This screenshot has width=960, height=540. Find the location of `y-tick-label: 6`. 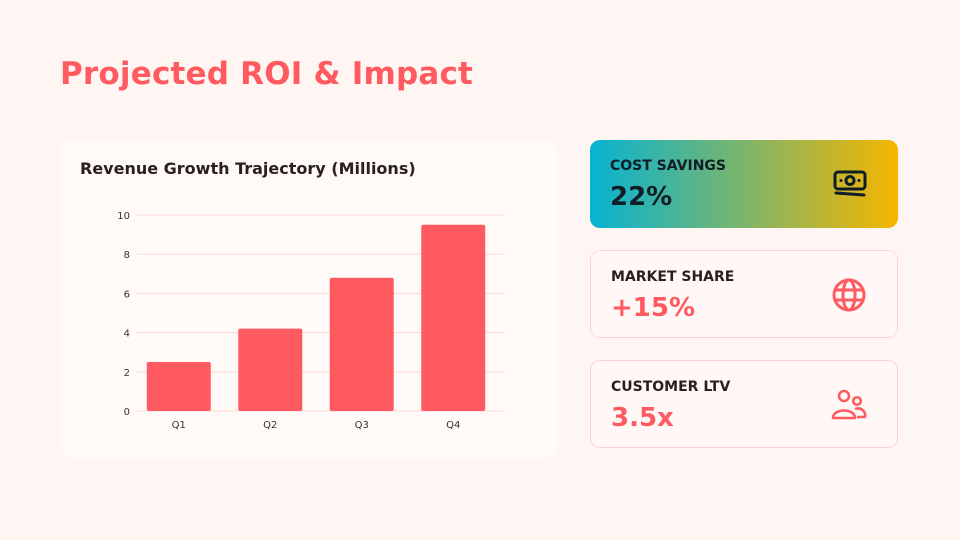

y-tick-label: 6 is located at coordinates (127, 294).